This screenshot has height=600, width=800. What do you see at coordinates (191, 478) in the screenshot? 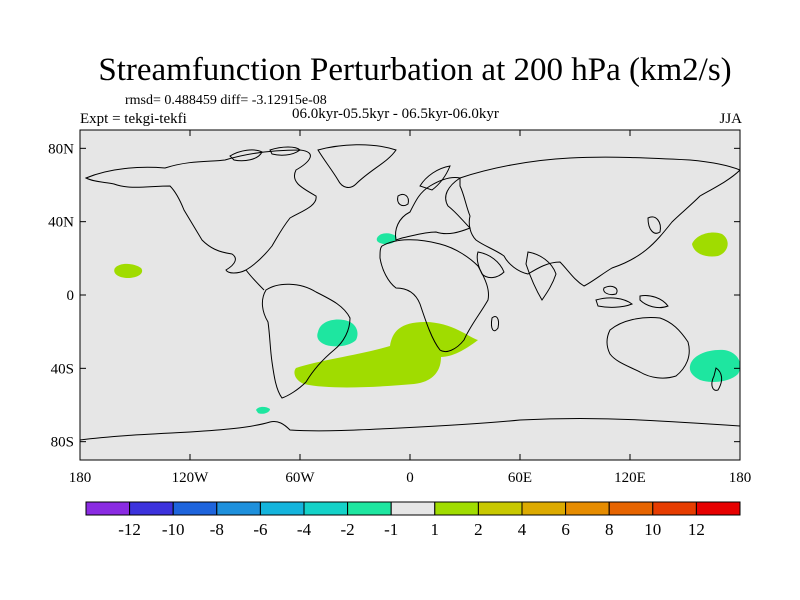
I see `lon-tick-label: 120W` at bounding box center [191, 478].